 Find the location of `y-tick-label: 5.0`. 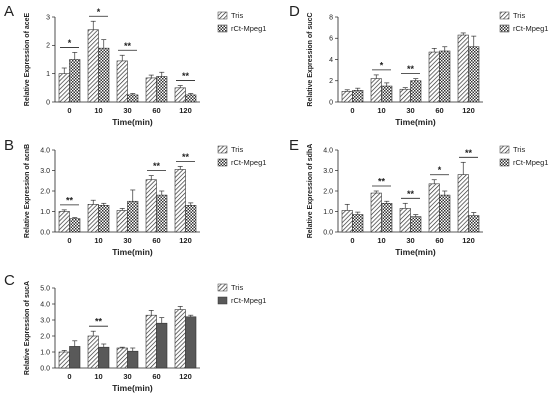

y-tick-label: 5.0 is located at coordinates (45, 288).